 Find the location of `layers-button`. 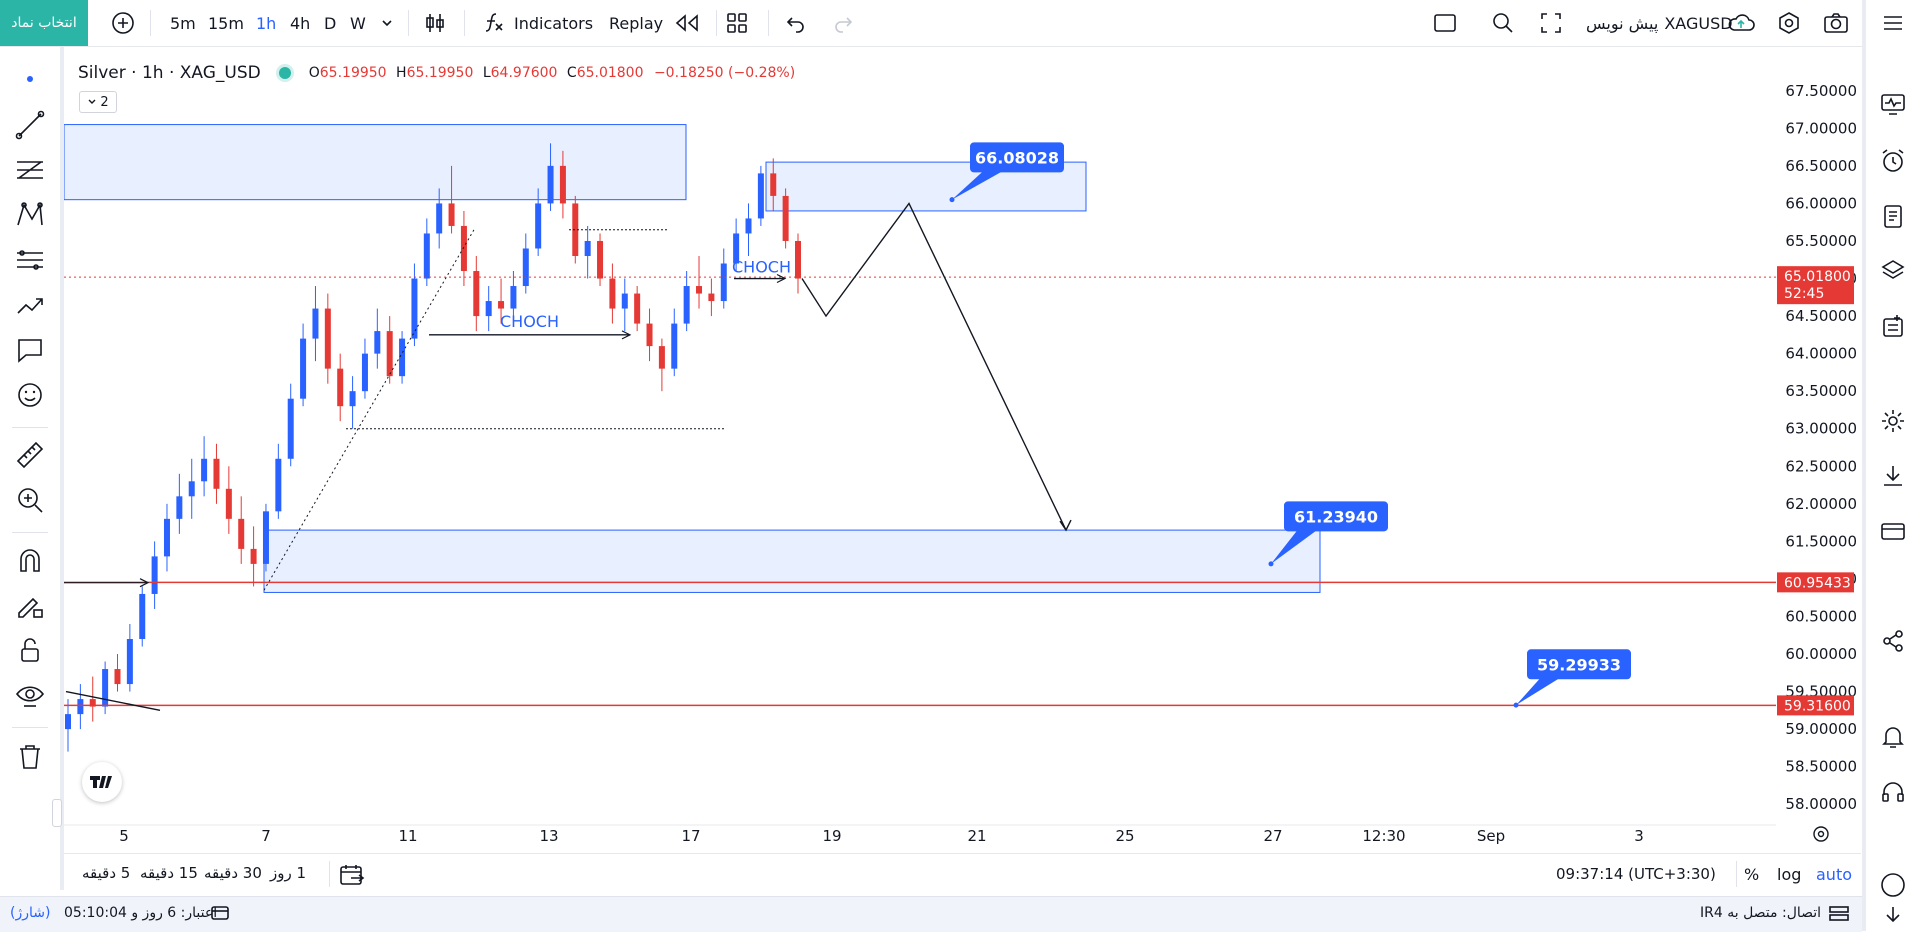

layers-button is located at coordinates (1893, 271).